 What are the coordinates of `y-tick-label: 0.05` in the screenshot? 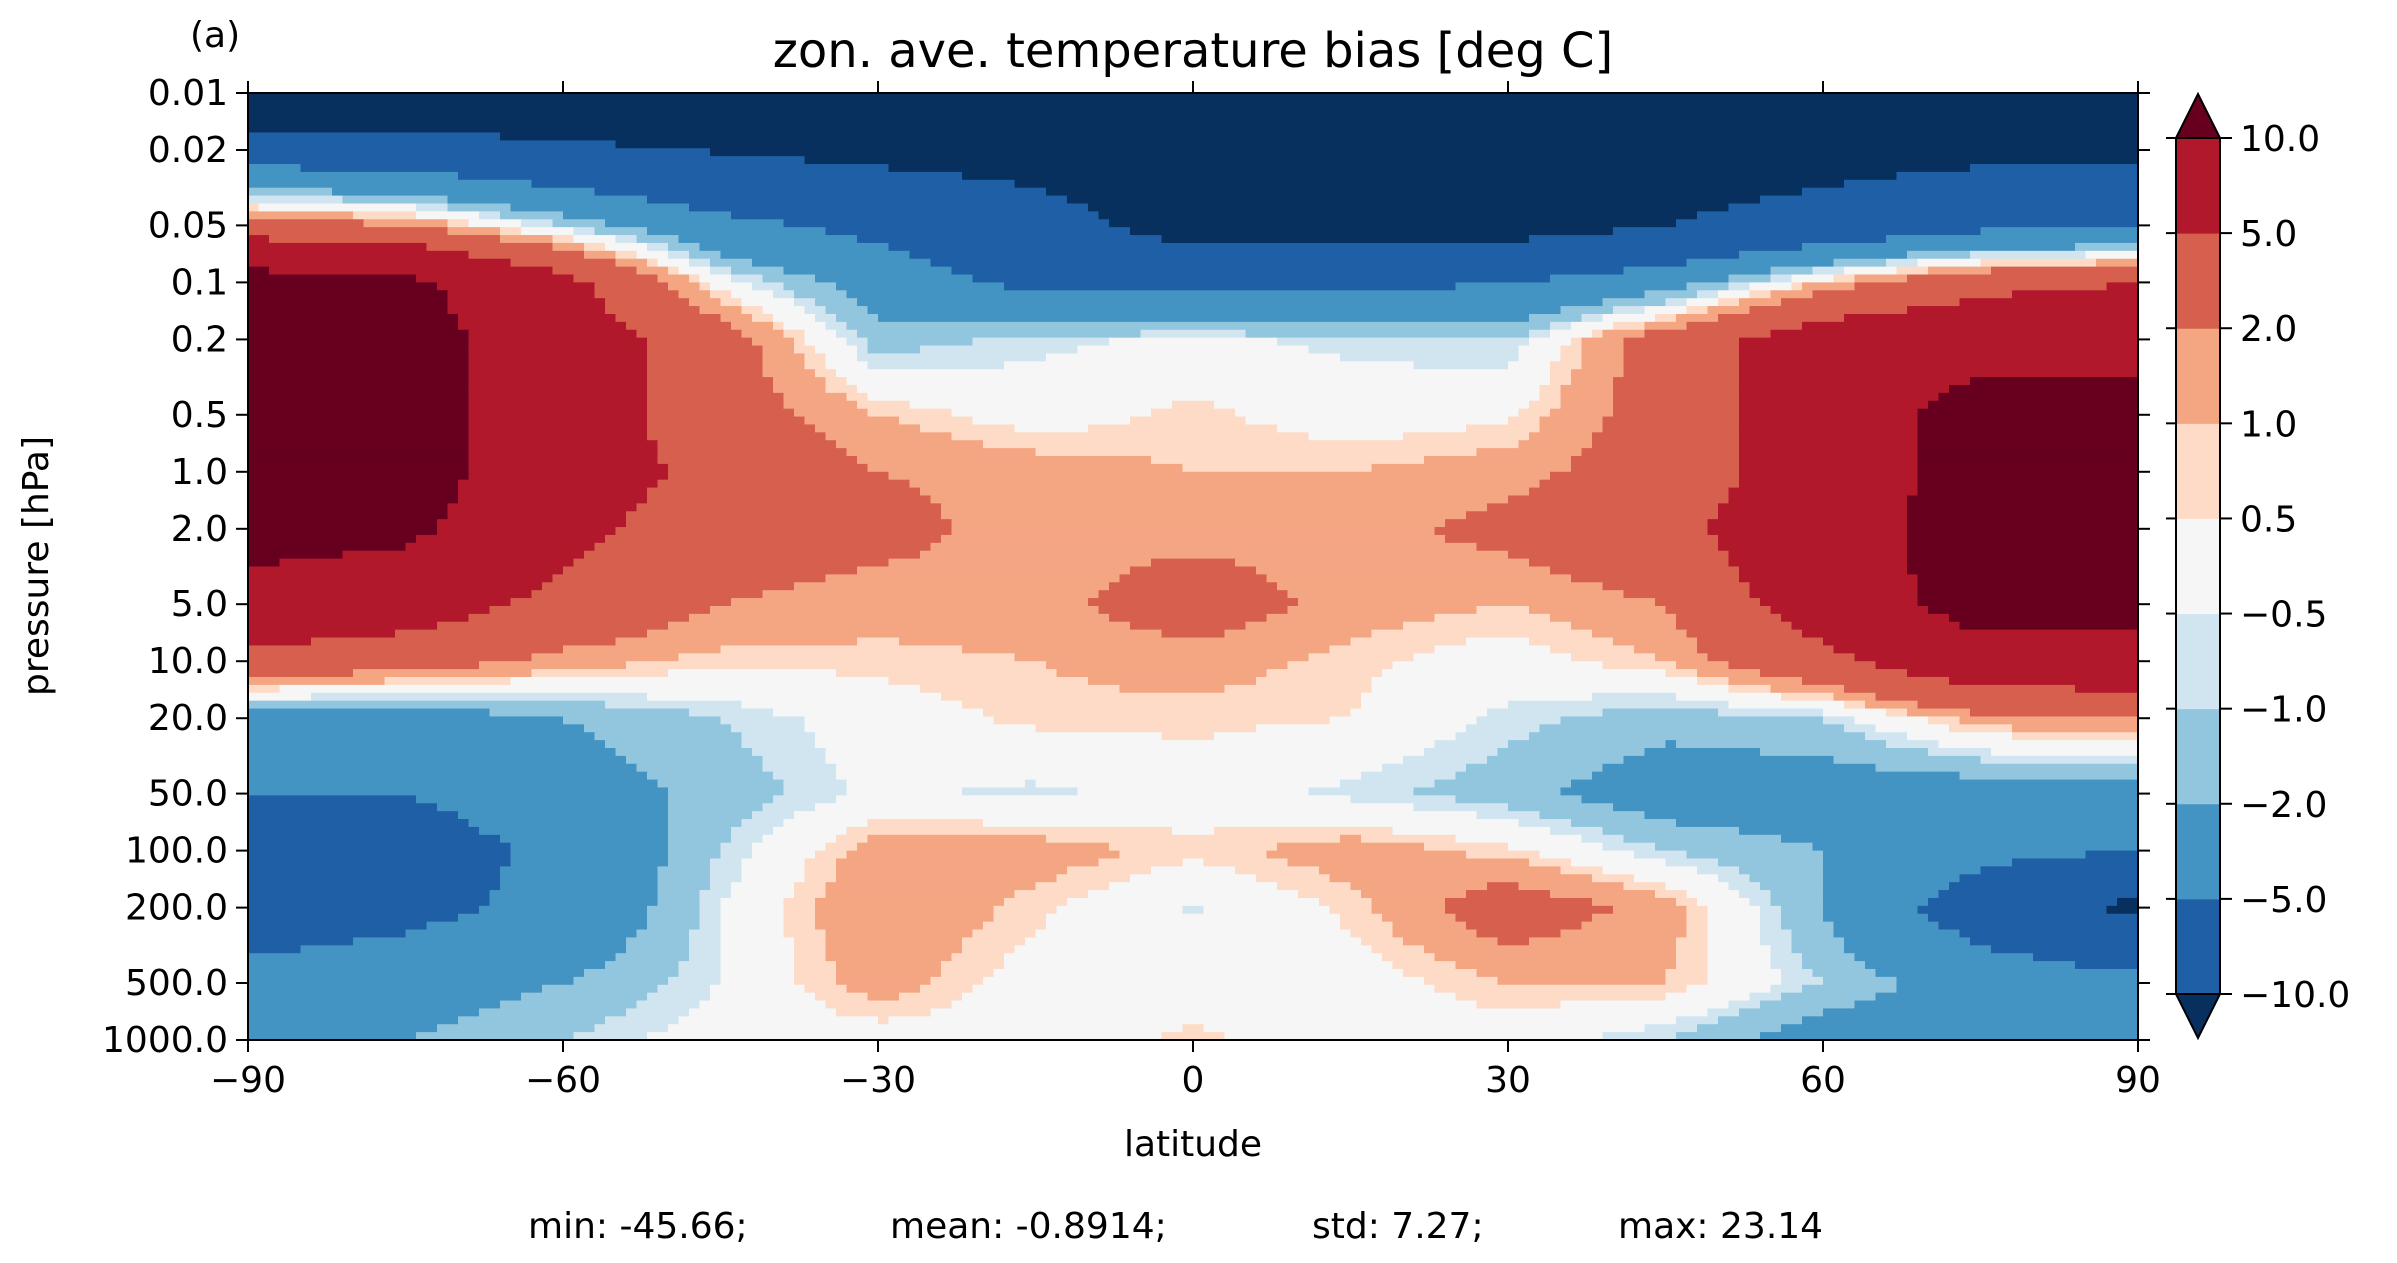 It's located at (188, 225).